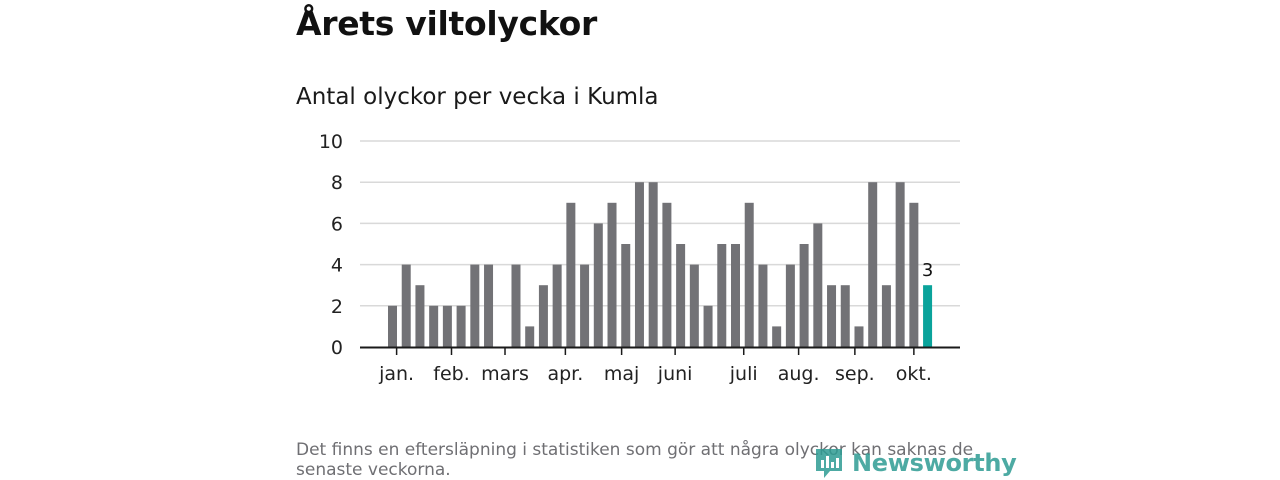  Describe the element at coordinates (621, 374) in the screenshot. I see `x-tick-label: maj` at that location.